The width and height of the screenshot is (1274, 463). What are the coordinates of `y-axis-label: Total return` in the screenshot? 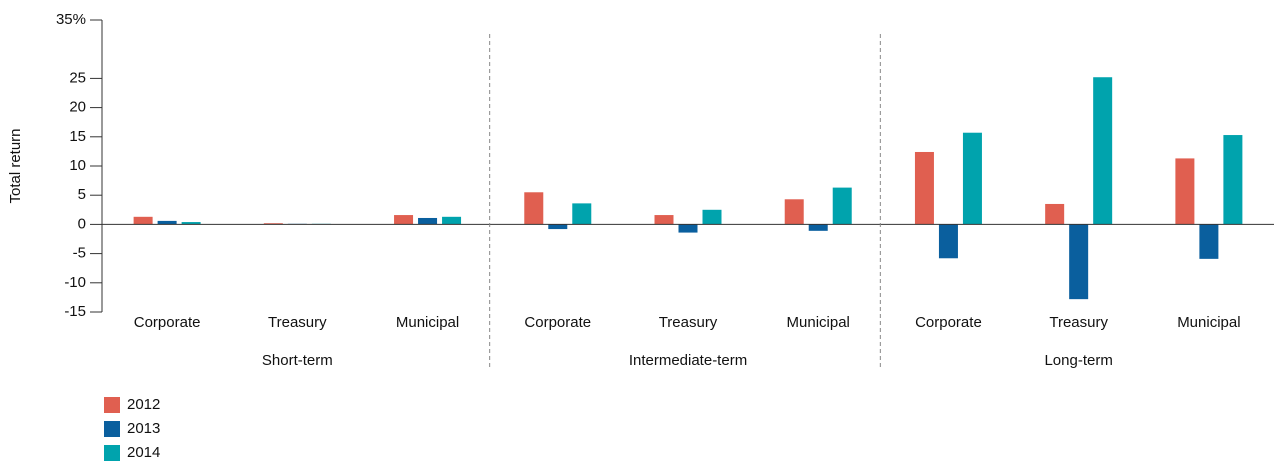 It's located at (15, 165).